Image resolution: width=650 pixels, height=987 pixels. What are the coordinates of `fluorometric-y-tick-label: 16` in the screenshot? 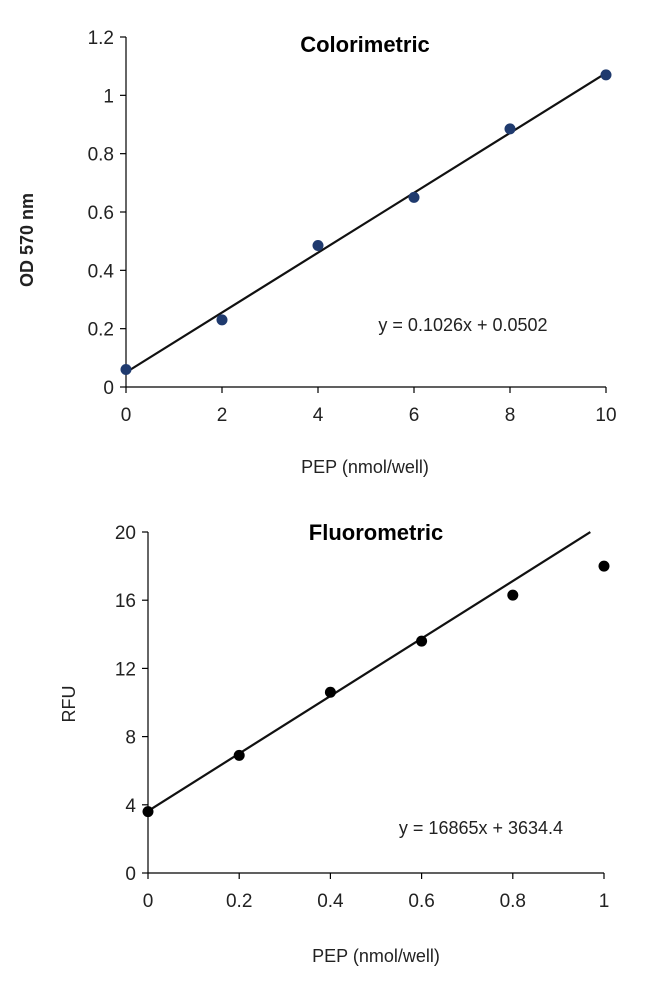 It's located at (125, 601).